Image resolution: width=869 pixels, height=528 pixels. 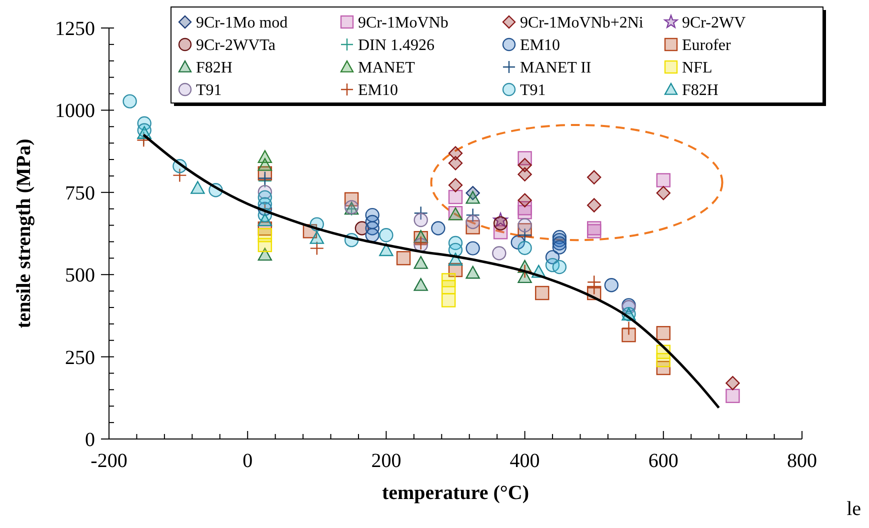 I want to click on y-tick-label: 250, so click(x=80, y=357).